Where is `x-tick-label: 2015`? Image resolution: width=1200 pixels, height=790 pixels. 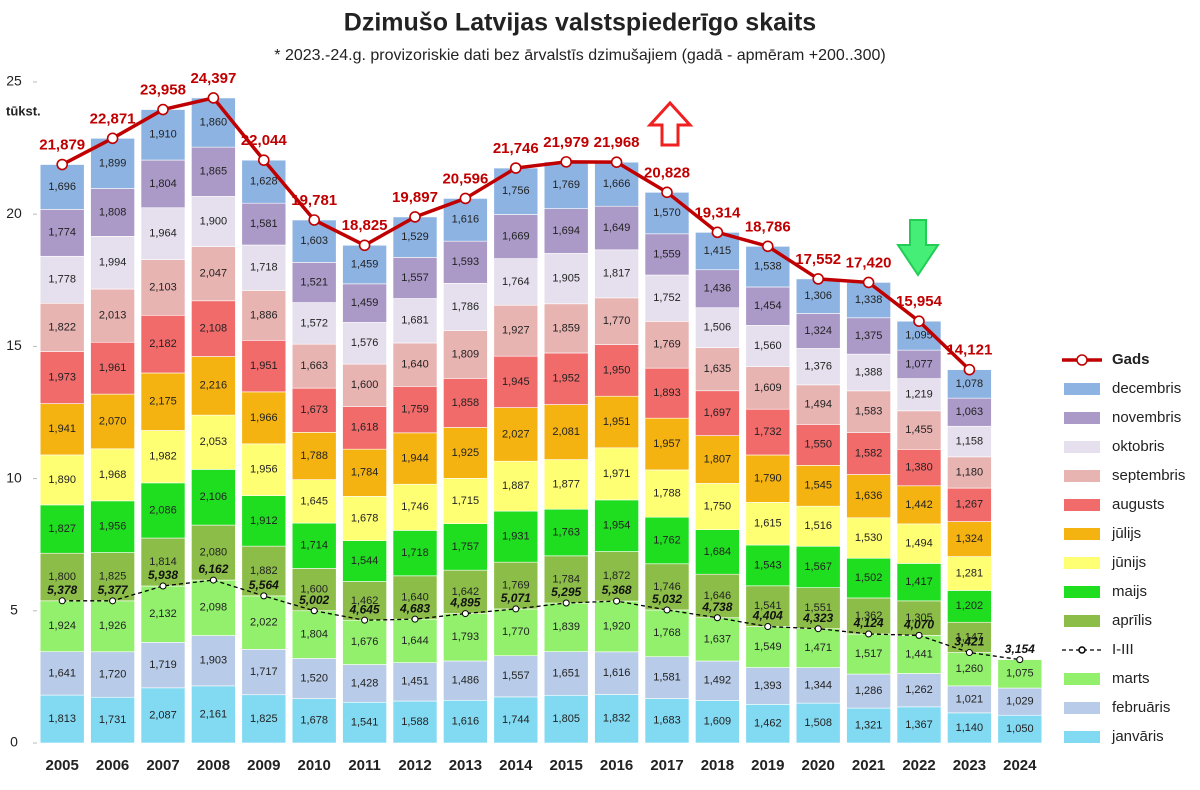 x-tick-label: 2015 is located at coordinates (566, 765).